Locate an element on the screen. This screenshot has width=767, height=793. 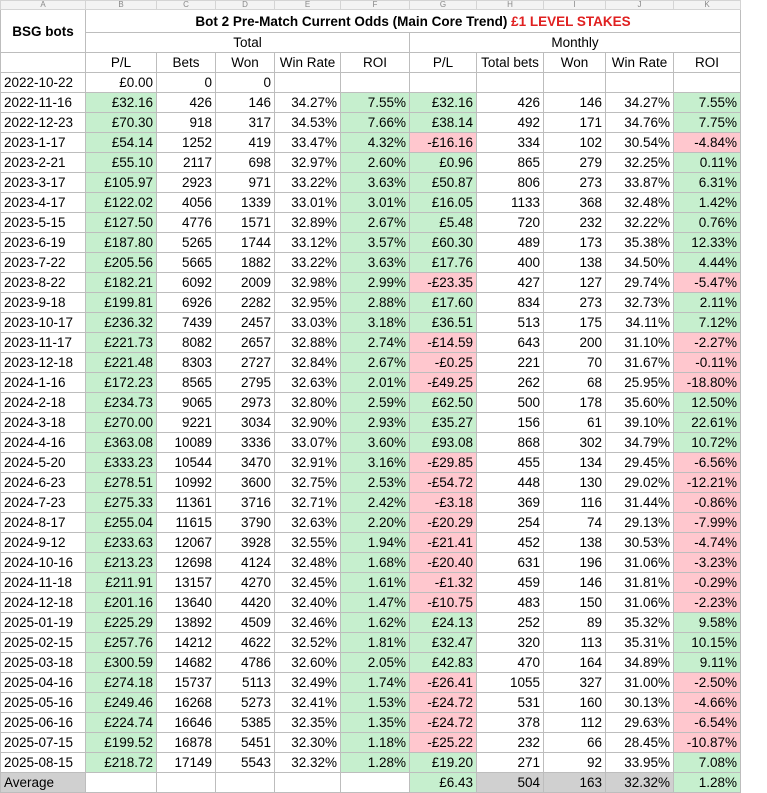
monthly-winrate-cell: 34.79% is located at coordinates (639, 442).